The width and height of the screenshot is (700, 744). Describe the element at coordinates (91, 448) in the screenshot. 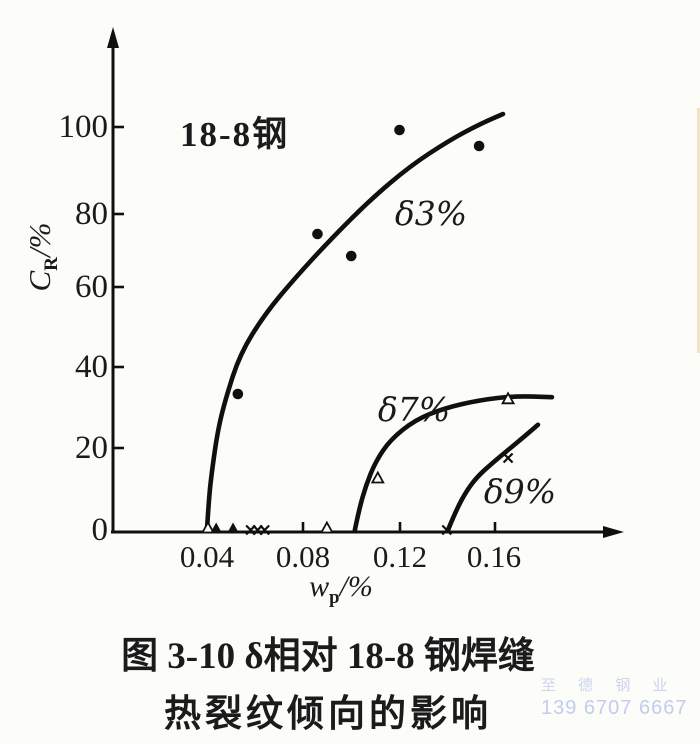

I see `y-tick-label-20: 20` at that location.